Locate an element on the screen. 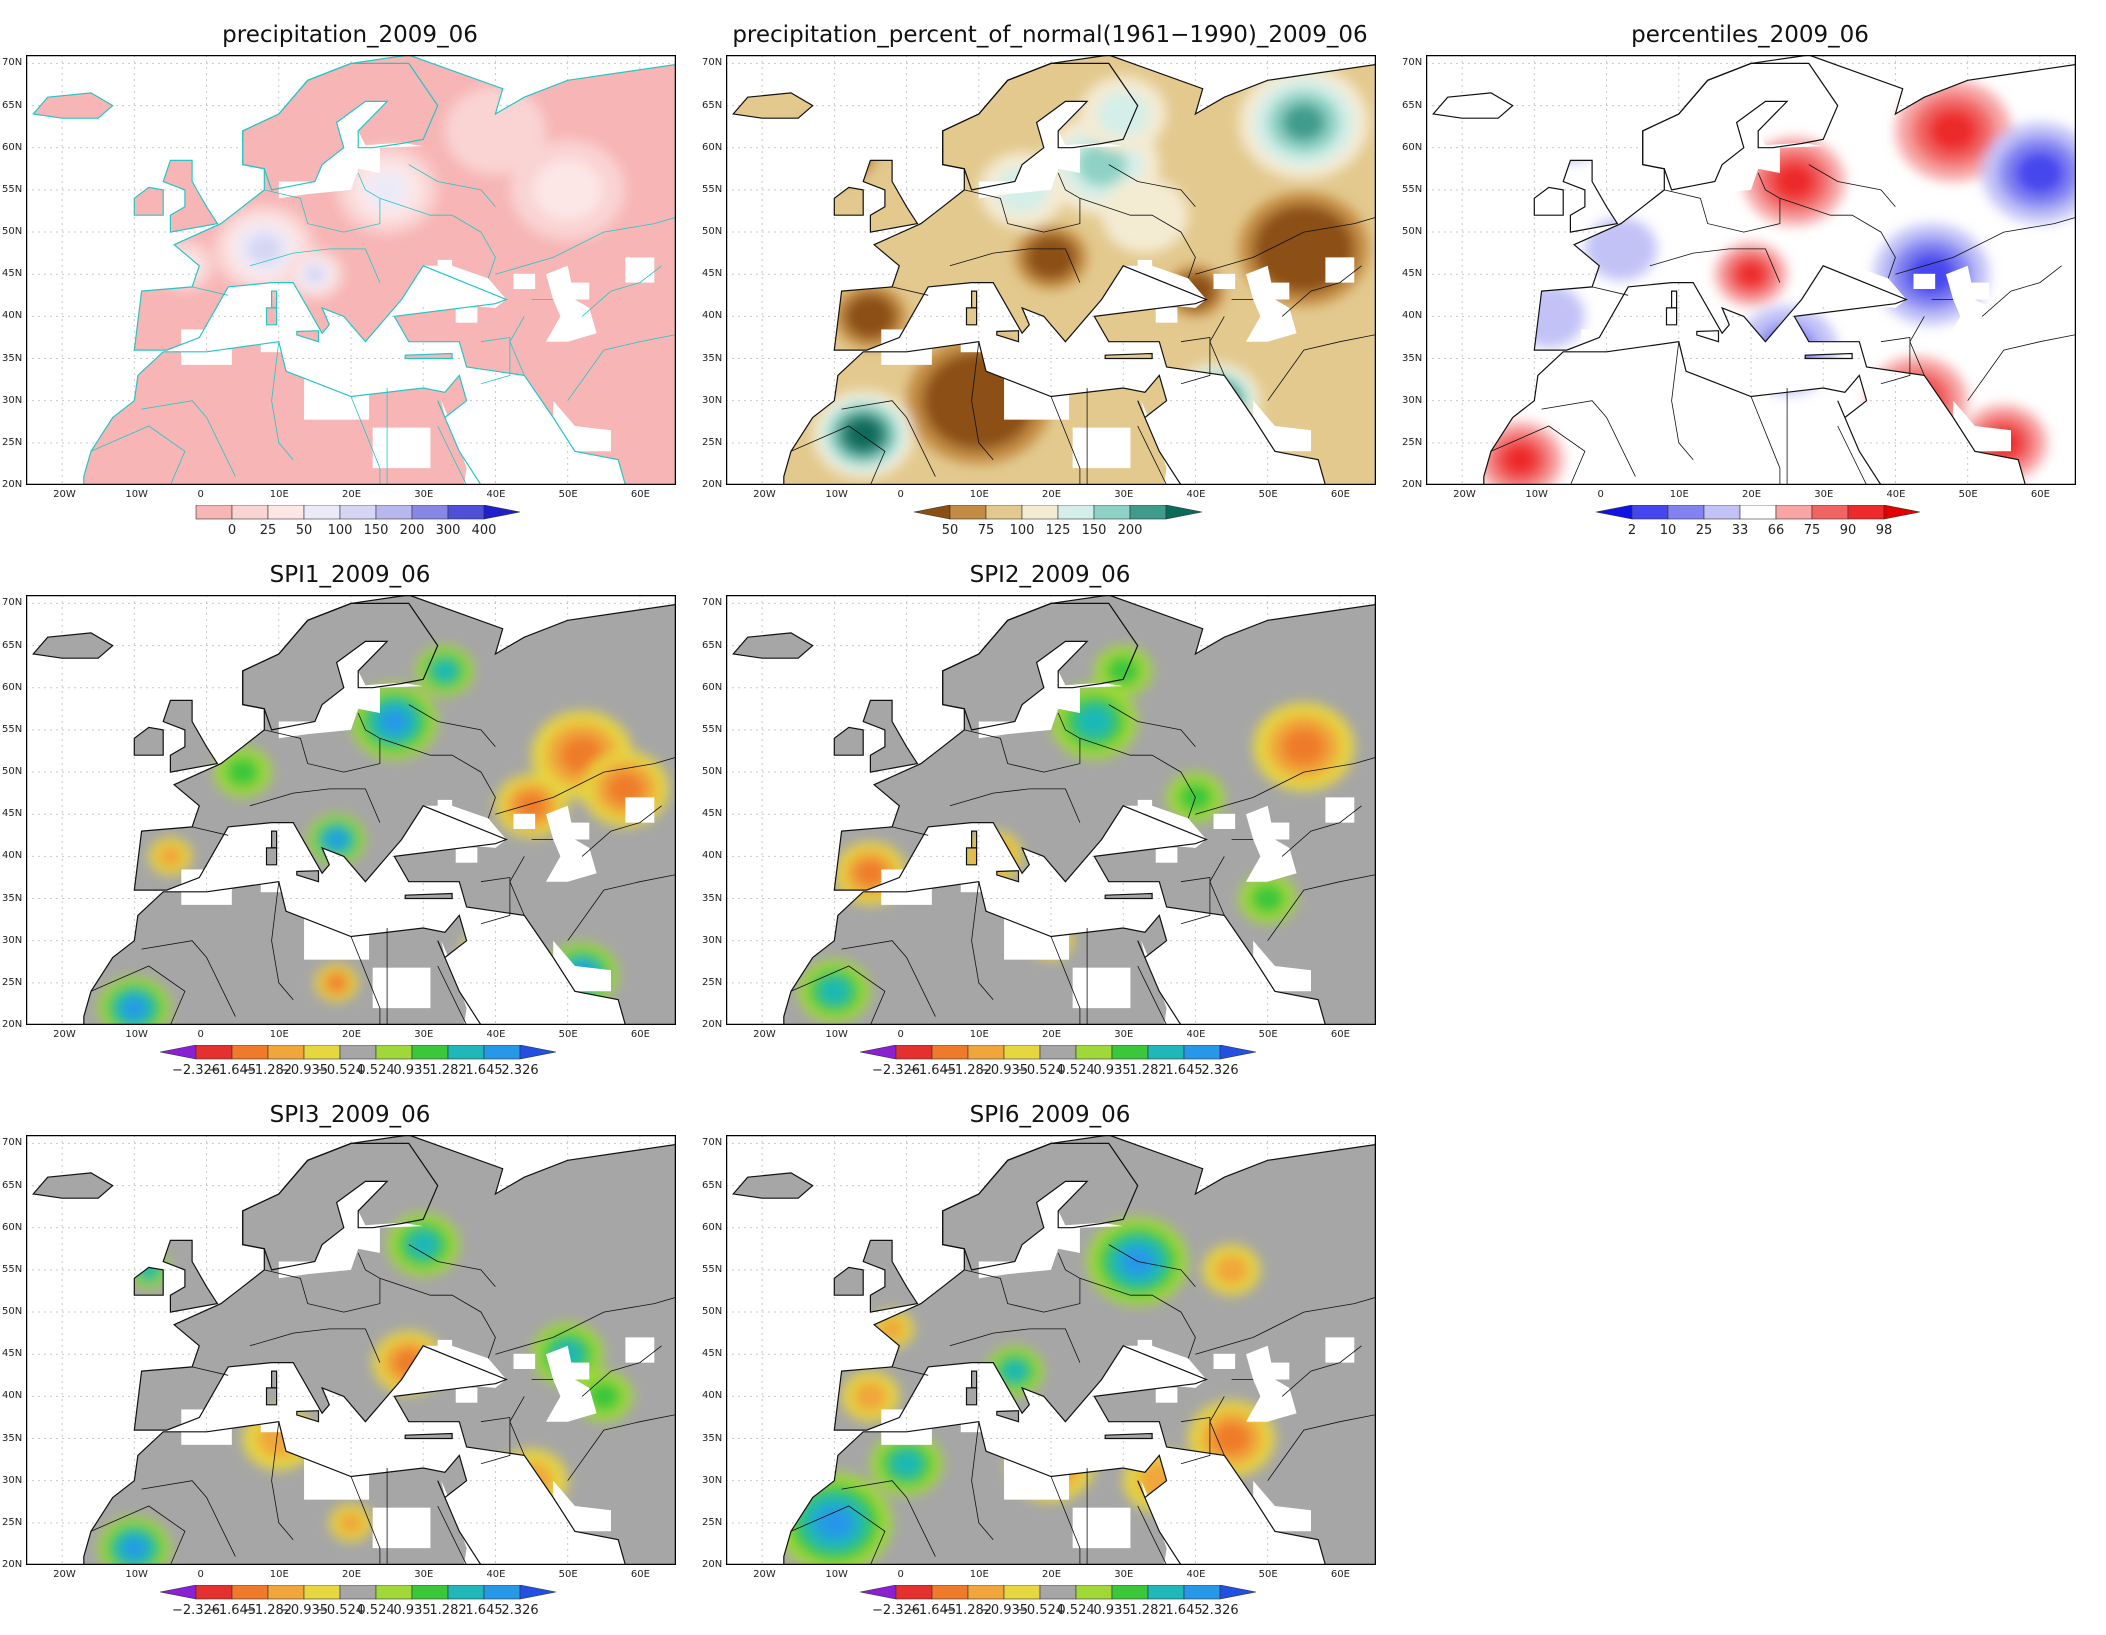  colorbar-label: 66 is located at coordinates (1776, 530).